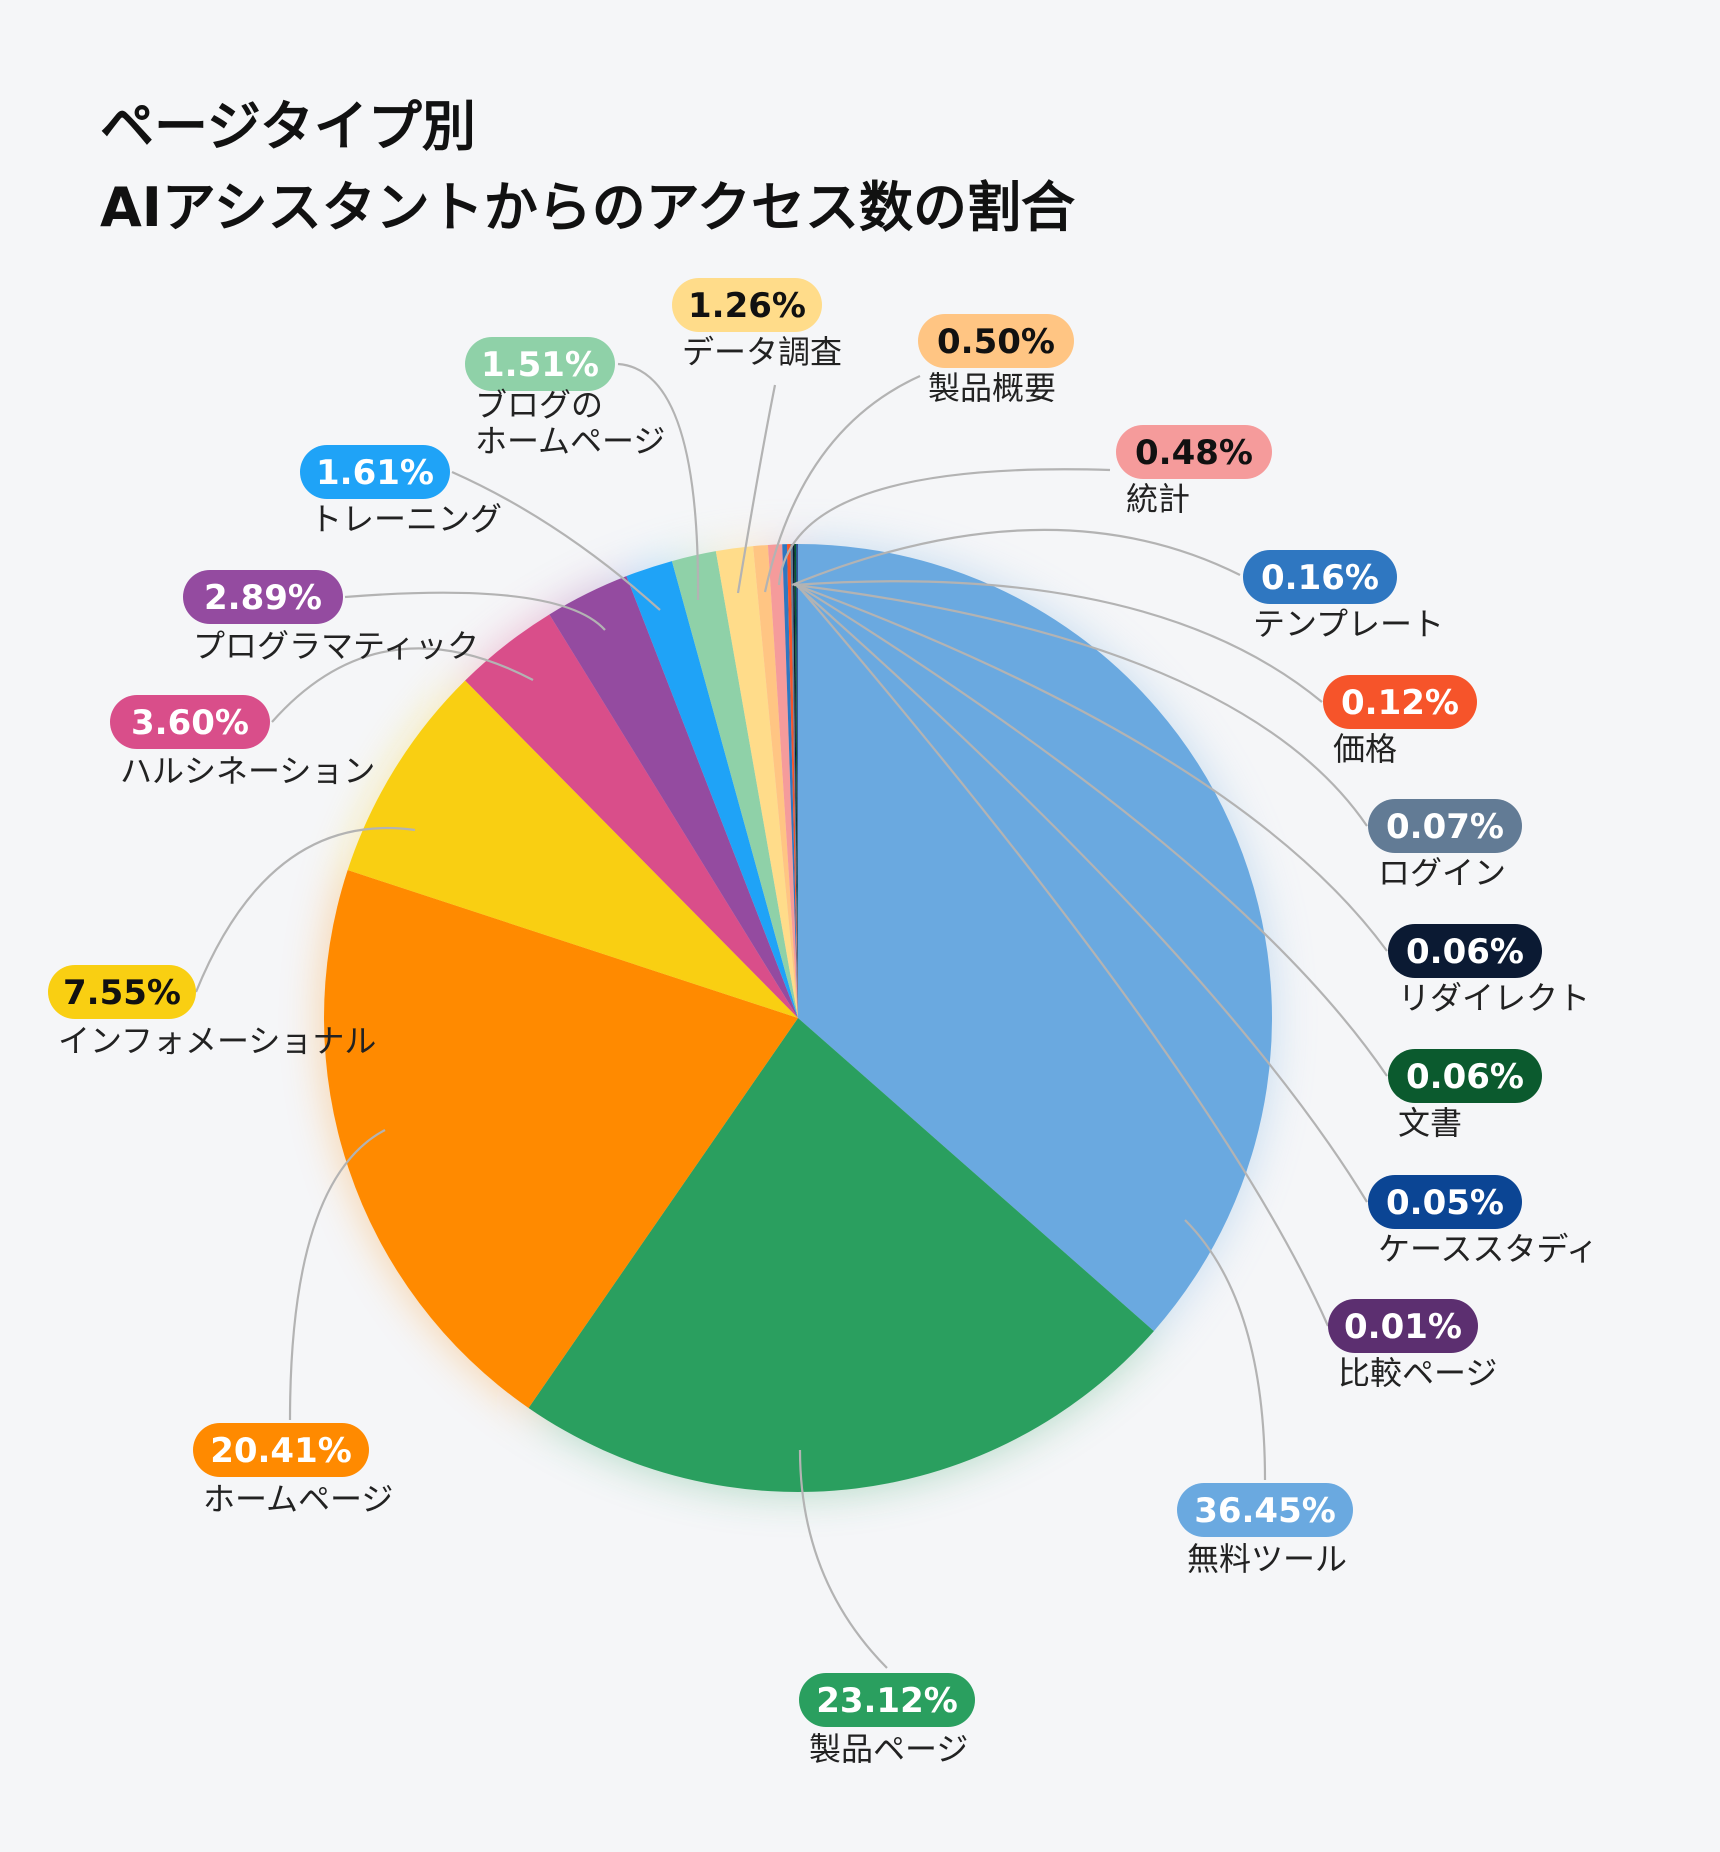 The width and height of the screenshot is (1720, 1852). Describe the element at coordinates (1442, 873) in the screenshot. I see `category-label: ログイン` at that location.